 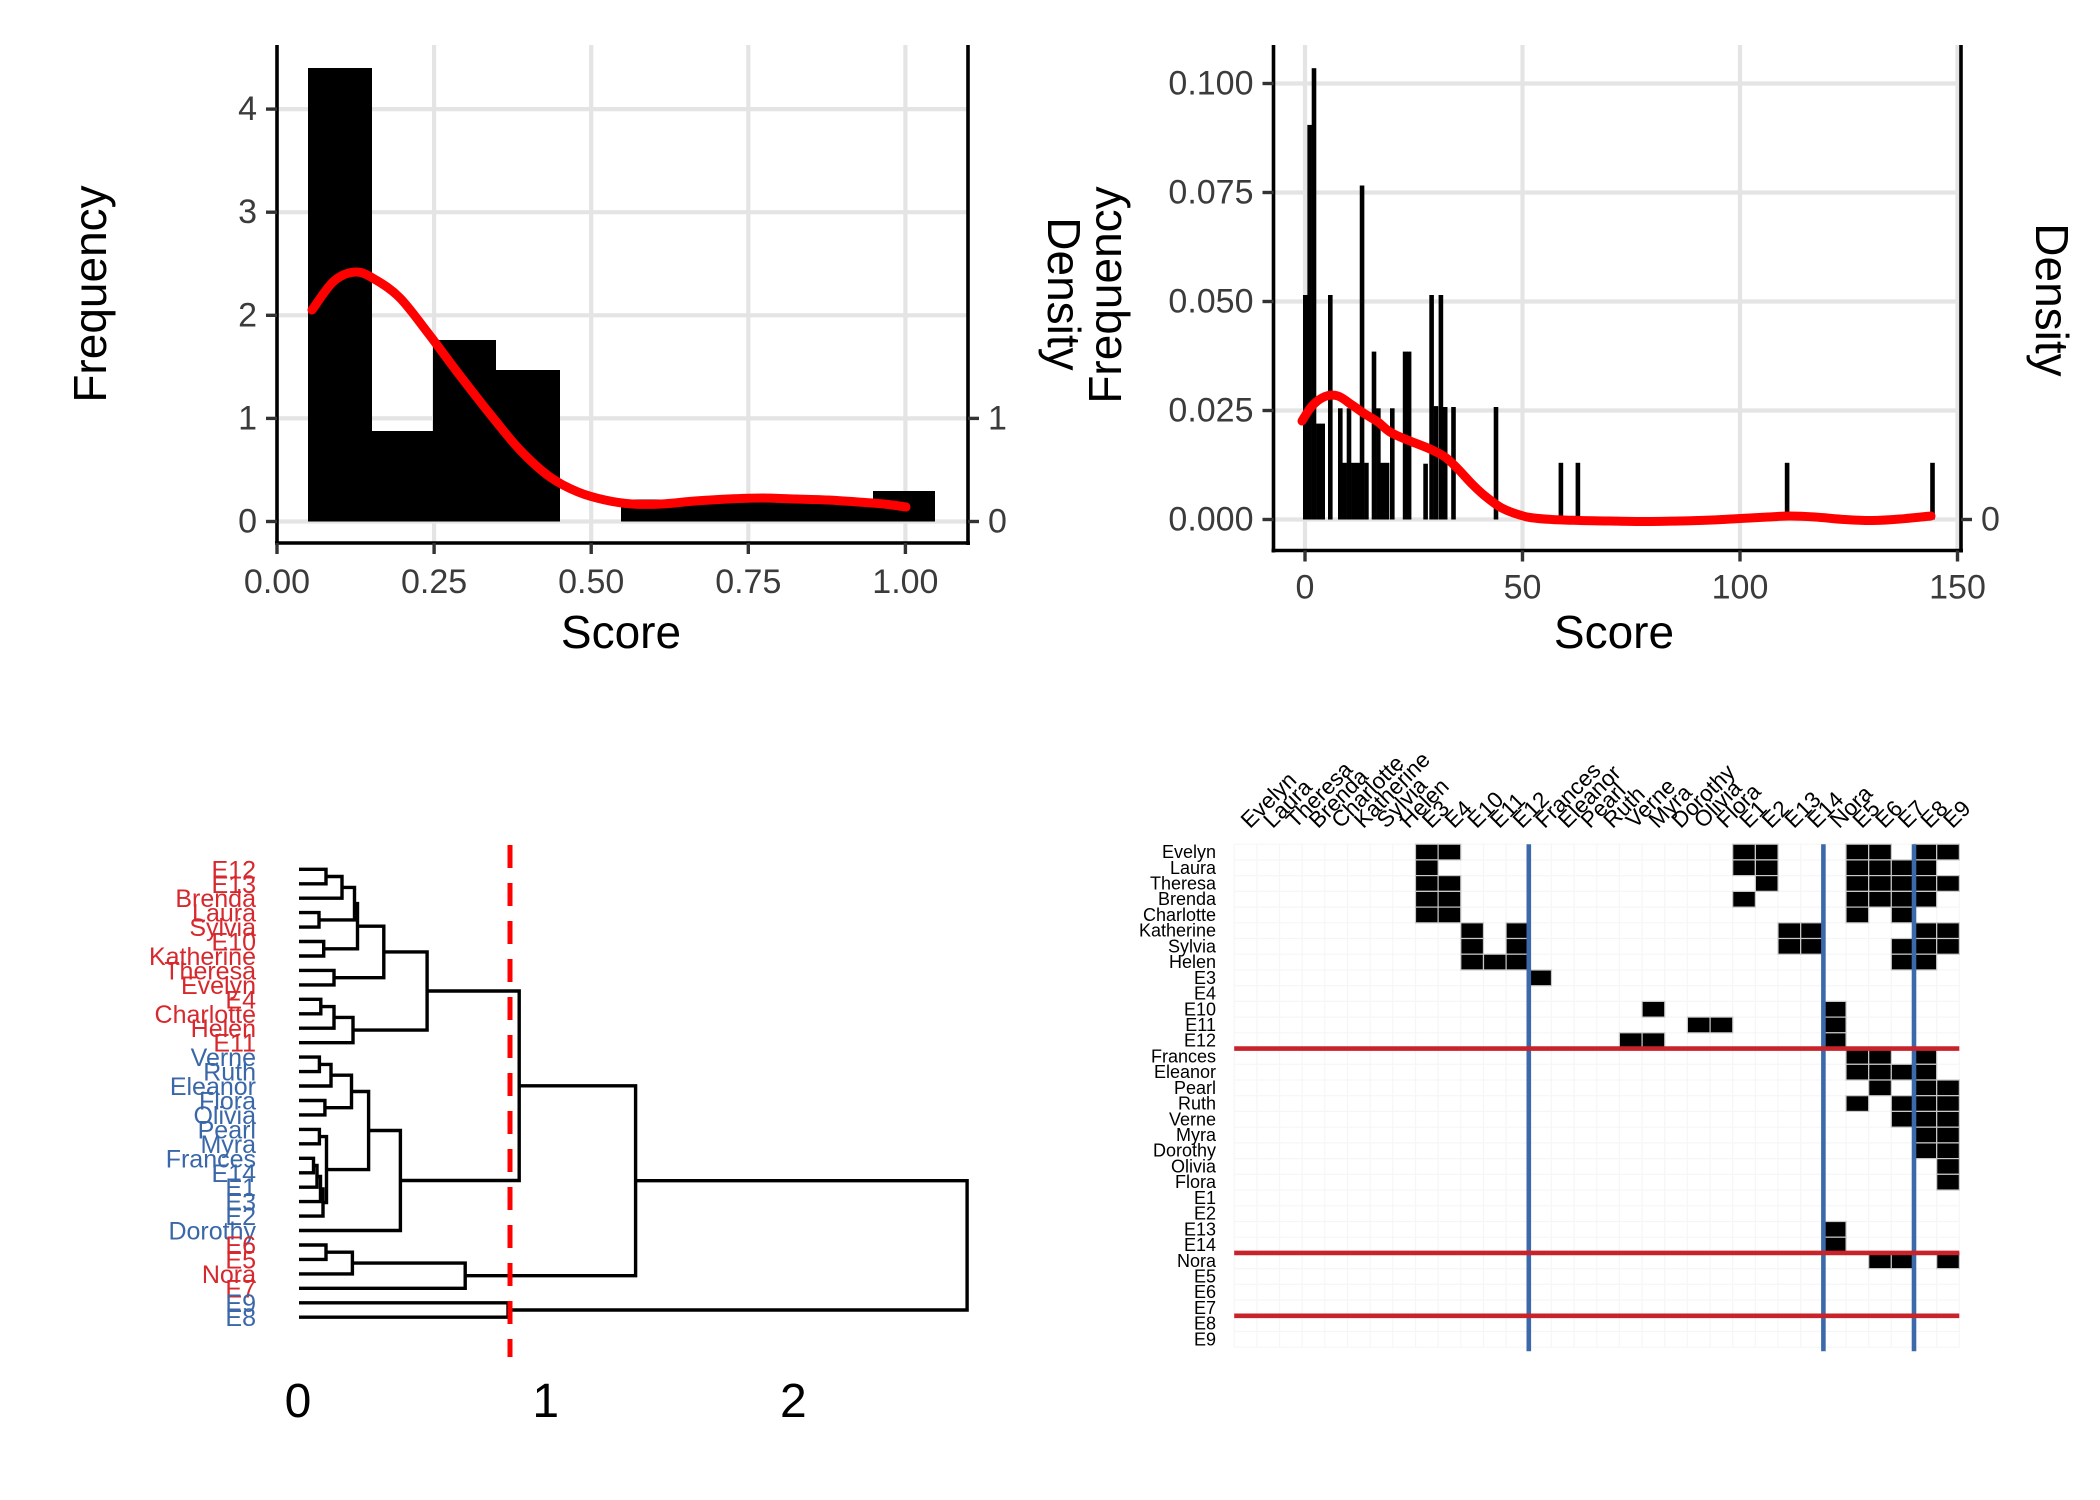 What do you see at coordinates (591, 582) in the screenshot?
I see `svg-text: 0.50` at bounding box center [591, 582].